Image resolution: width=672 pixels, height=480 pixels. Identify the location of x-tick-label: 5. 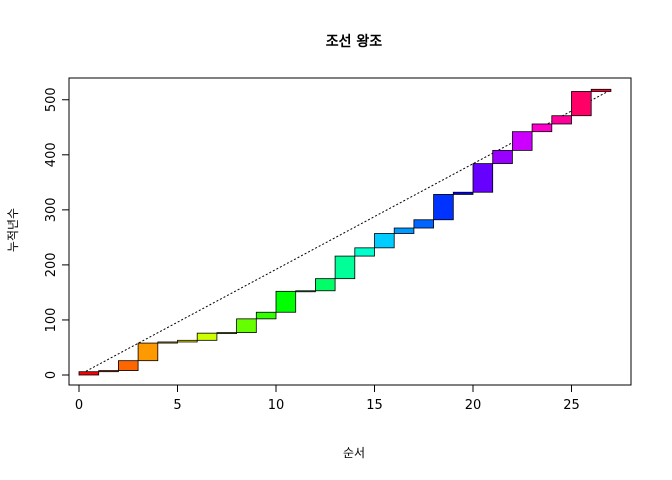
(177, 405).